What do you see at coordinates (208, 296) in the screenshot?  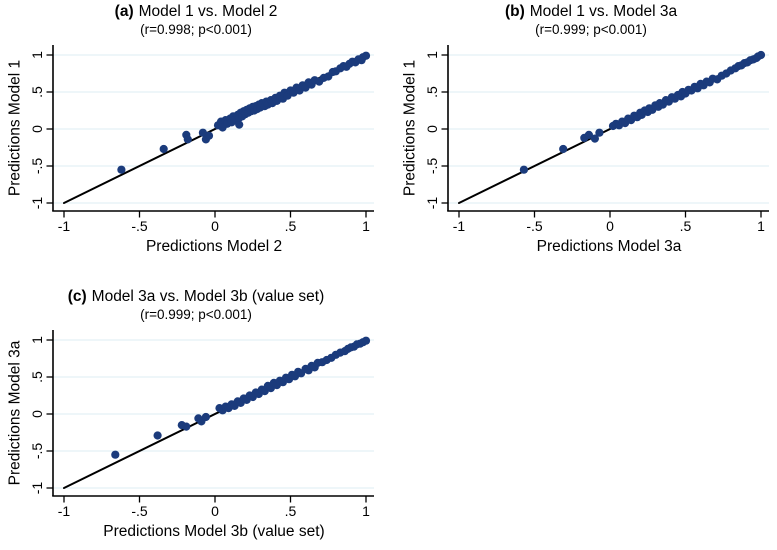 I see `panel-title-text: Model 3a vs. Model 3b (value set)` at bounding box center [208, 296].